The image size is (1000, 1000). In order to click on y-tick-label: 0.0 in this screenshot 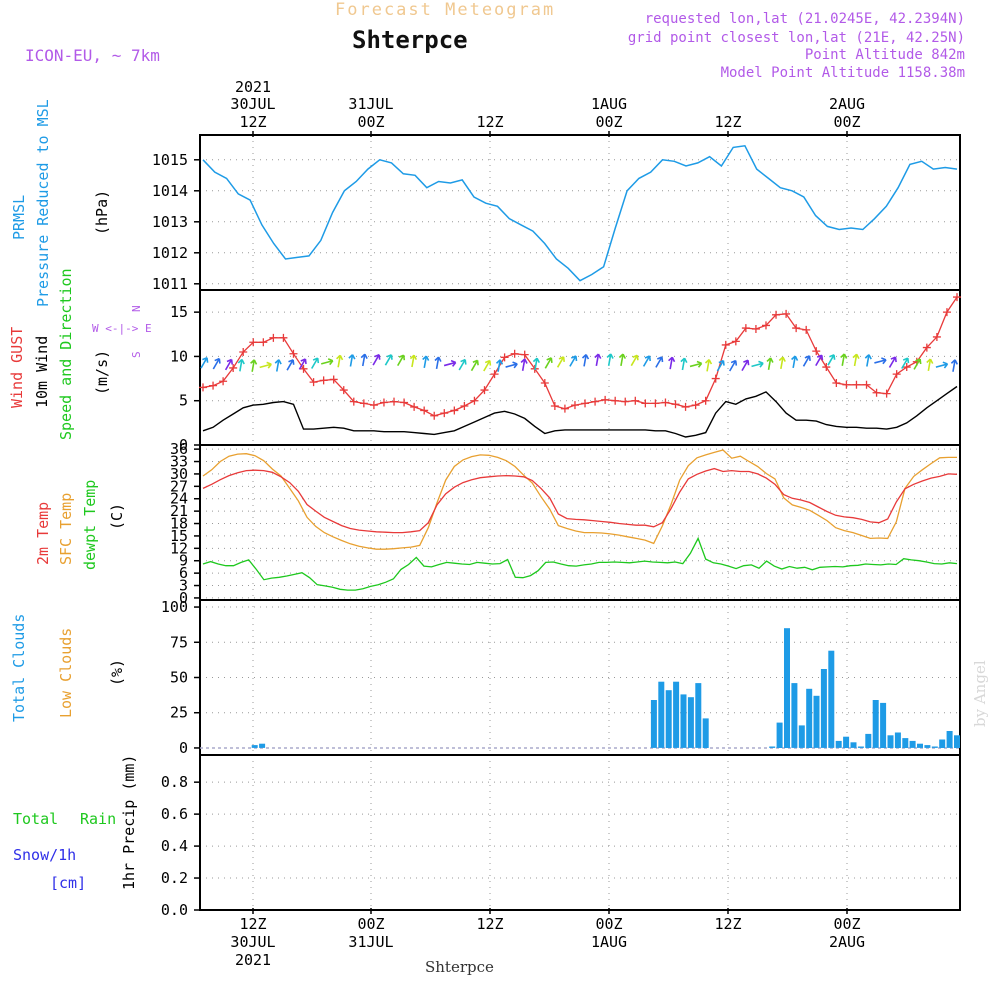, I will do `click(174, 910)`.